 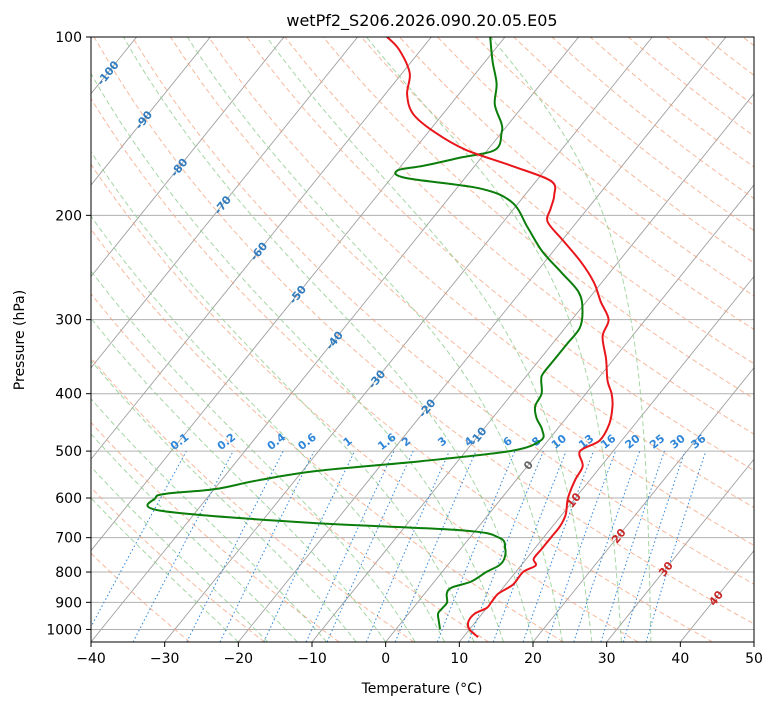 What do you see at coordinates (698, 442) in the screenshot?
I see `mixing-ratio-label: 36` at bounding box center [698, 442].